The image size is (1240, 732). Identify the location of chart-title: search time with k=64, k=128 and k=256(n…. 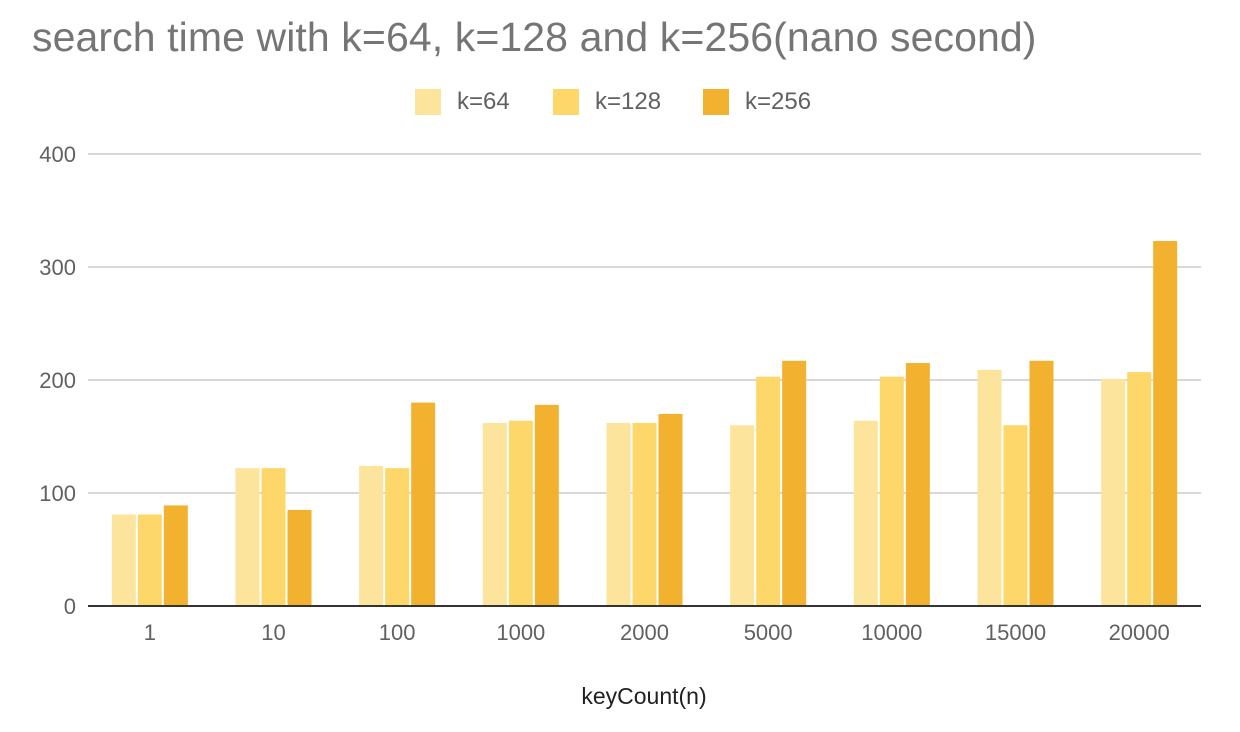
(534, 37).